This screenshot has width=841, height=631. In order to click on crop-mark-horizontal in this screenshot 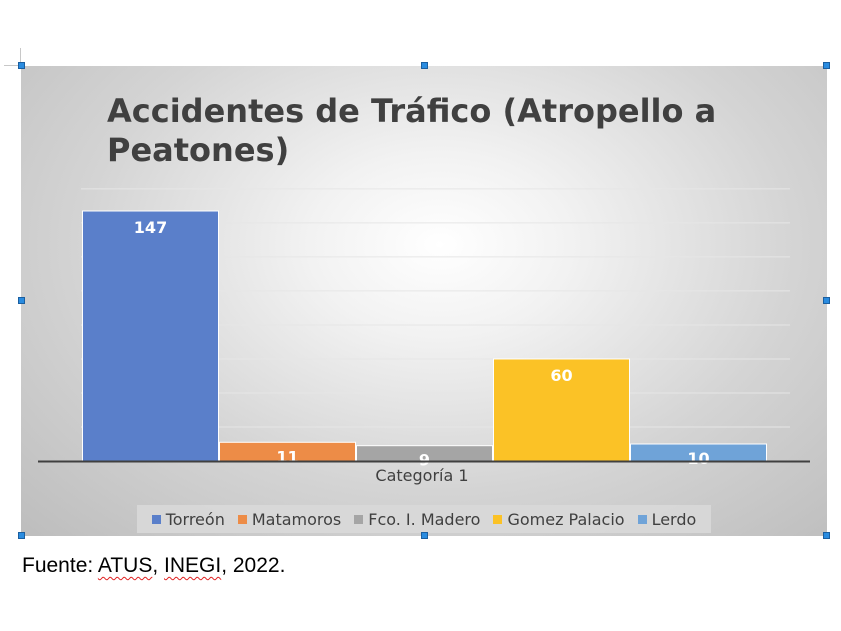, I will do `click(12, 65)`.